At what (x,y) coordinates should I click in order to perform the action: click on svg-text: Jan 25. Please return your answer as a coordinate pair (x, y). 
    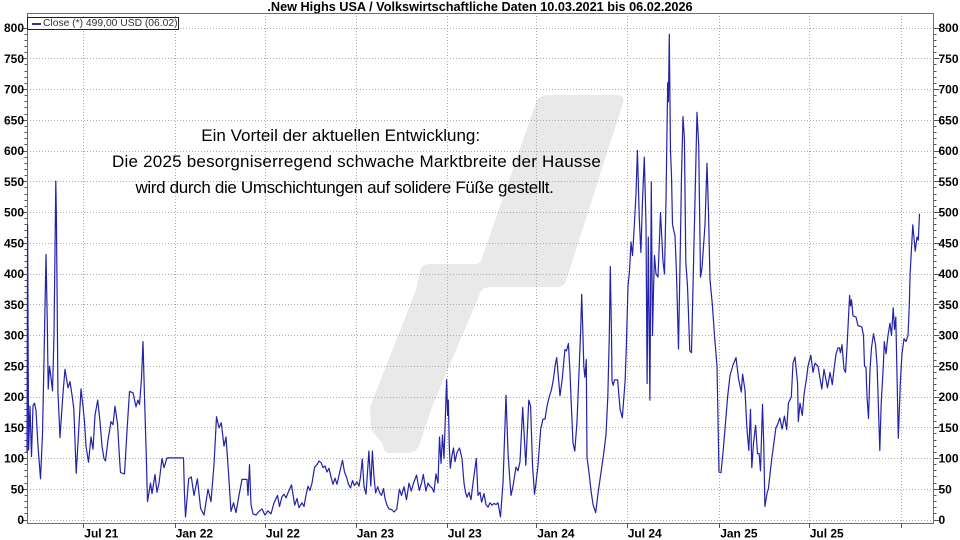
    Looking at the image, I should click on (739, 533).